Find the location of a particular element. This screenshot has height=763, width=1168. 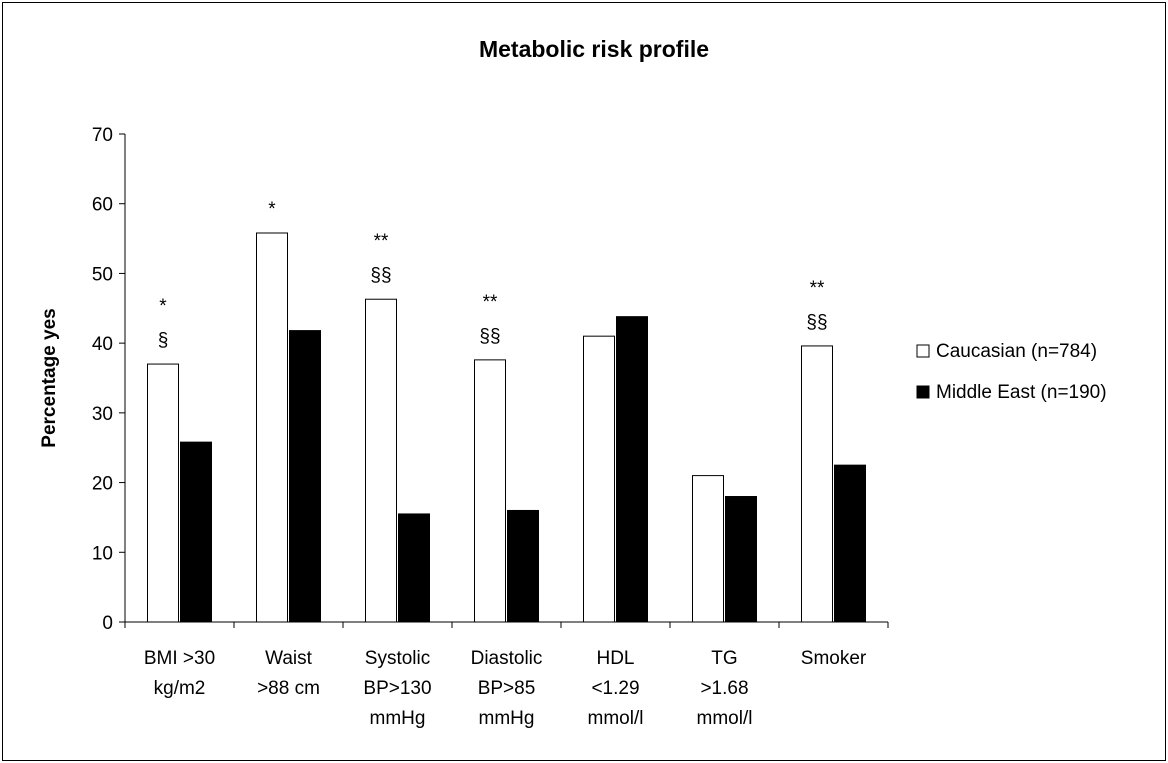

y-tick-label: 60 is located at coordinates (102, 205).